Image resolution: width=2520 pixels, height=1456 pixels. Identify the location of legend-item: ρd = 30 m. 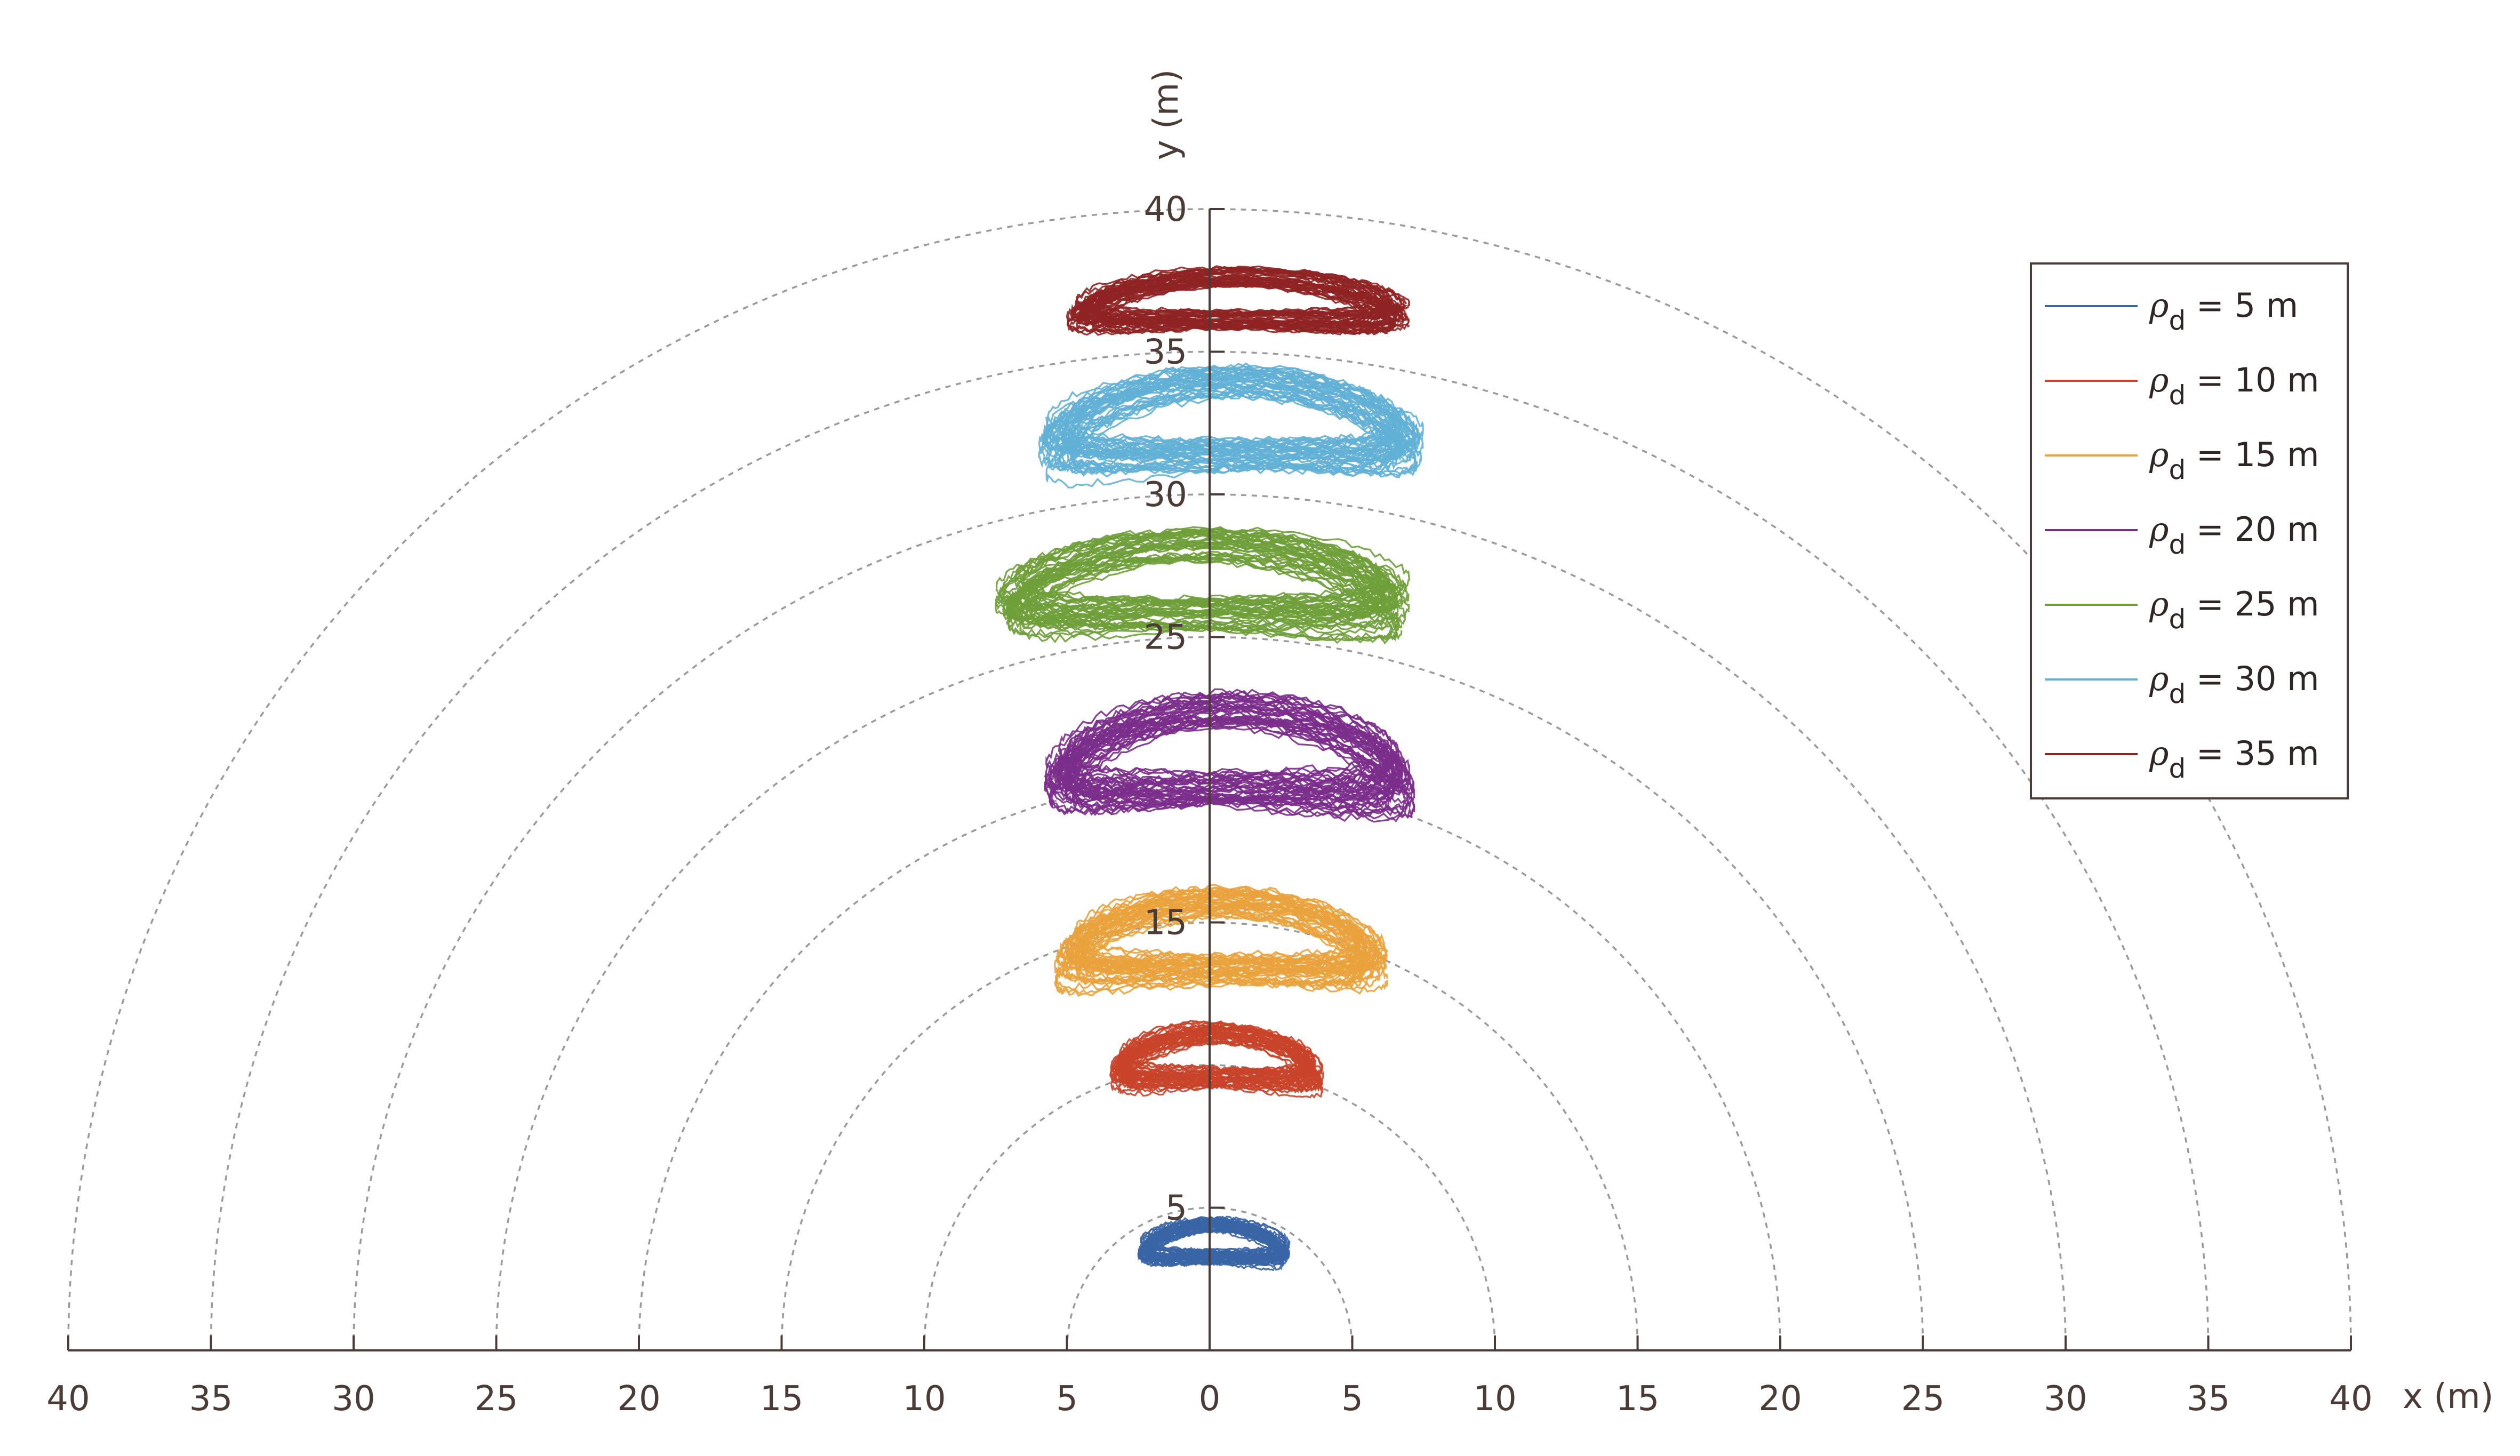
(2182, 684).